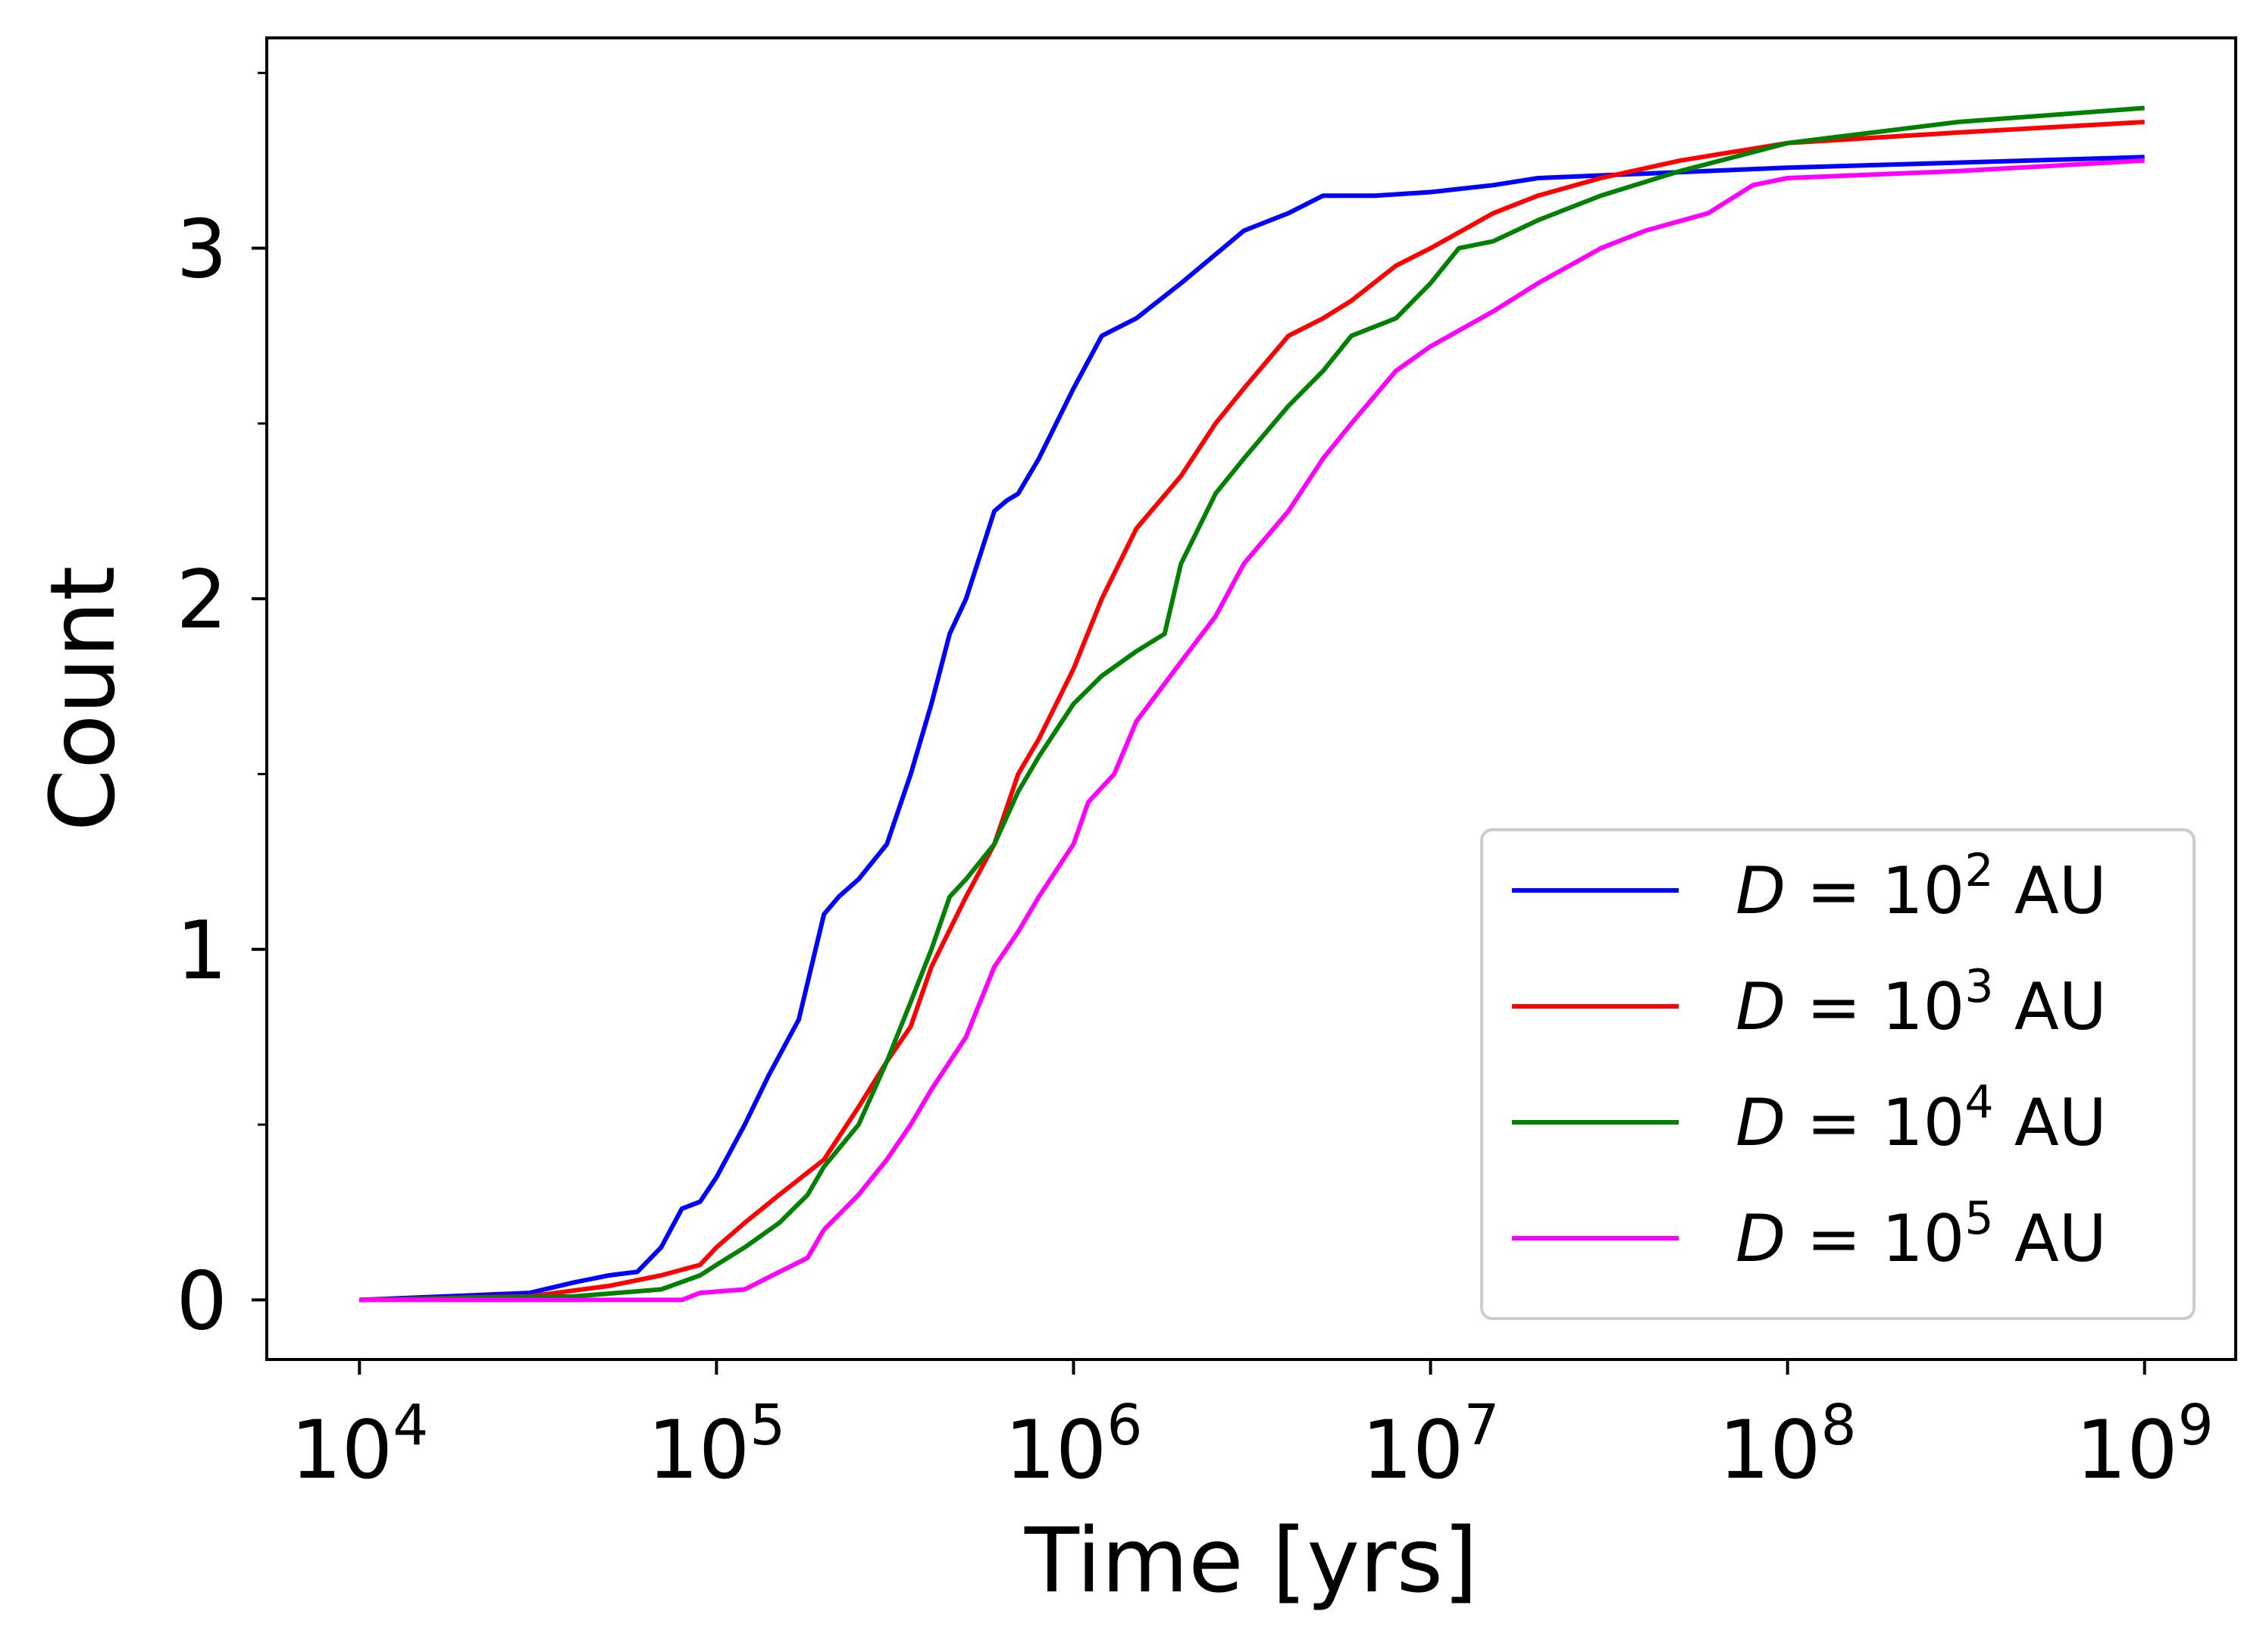  What do you see at coordinates (202, 1300) in the screenshot?
I see `y-tick-label-1: 0` at bounding box center [202, 1300].